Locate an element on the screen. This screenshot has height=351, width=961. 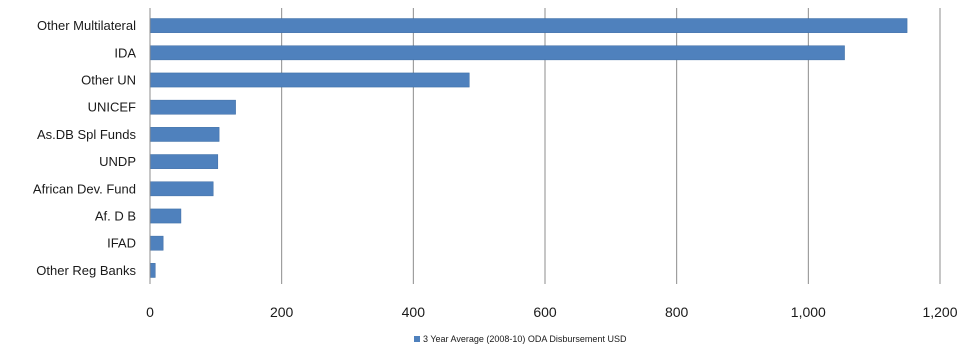
legend-swatch is located at coordinates (417, 339).